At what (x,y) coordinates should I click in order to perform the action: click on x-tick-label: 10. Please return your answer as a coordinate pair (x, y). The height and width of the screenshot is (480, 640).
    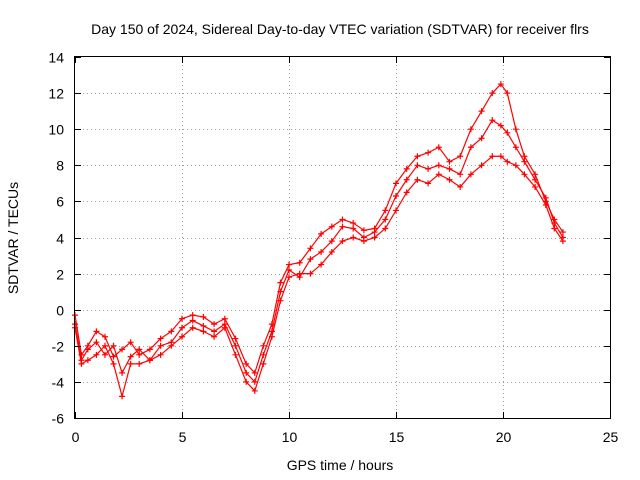
    Looking at the image, I should click on (290, 437).